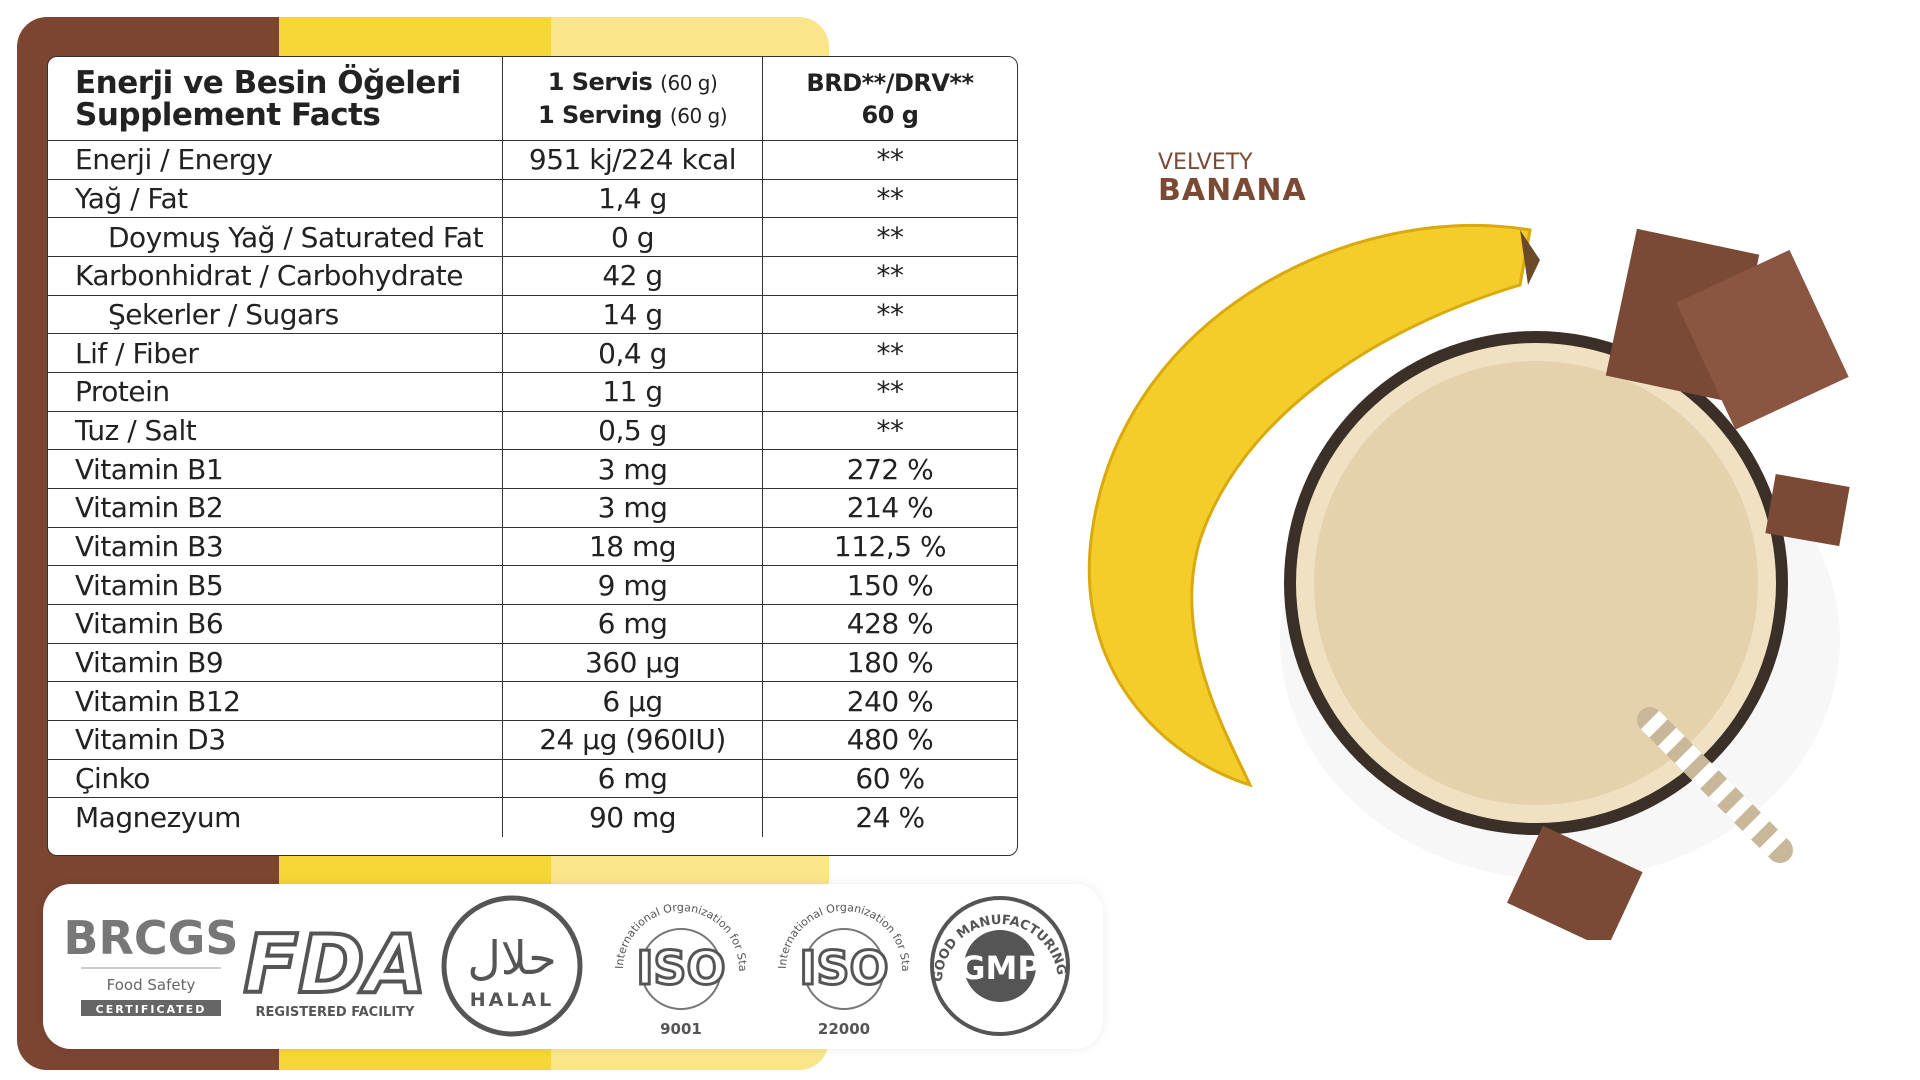 Image resolution: width=1920 pixels, height=1080 pixels. What do you see at coordinates (151, 1009) in the screenshot?
I see `brcgs-badge: CERTIFICATED` at bounding box center [151, 1009].